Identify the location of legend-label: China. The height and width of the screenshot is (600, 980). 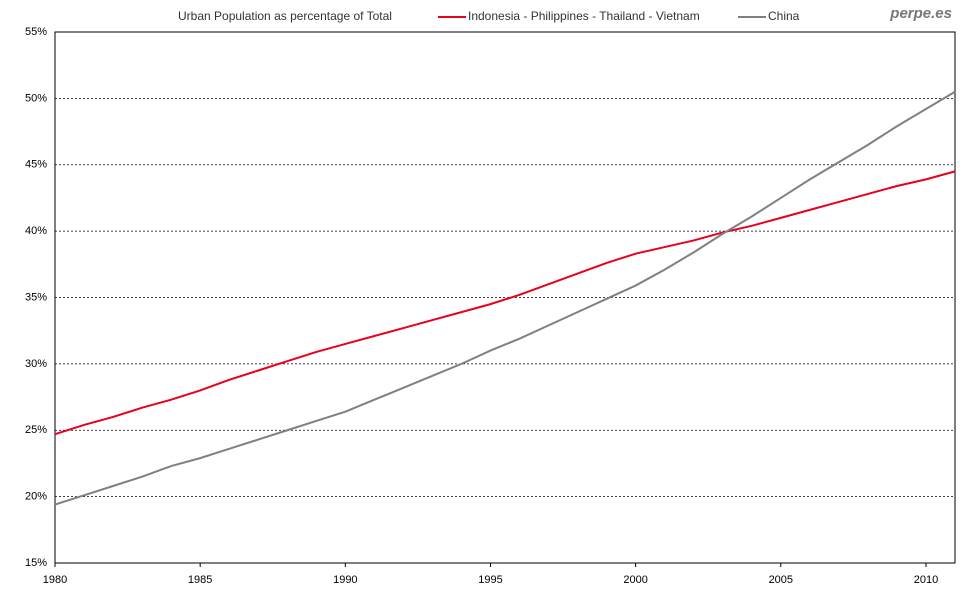
(784, 16).